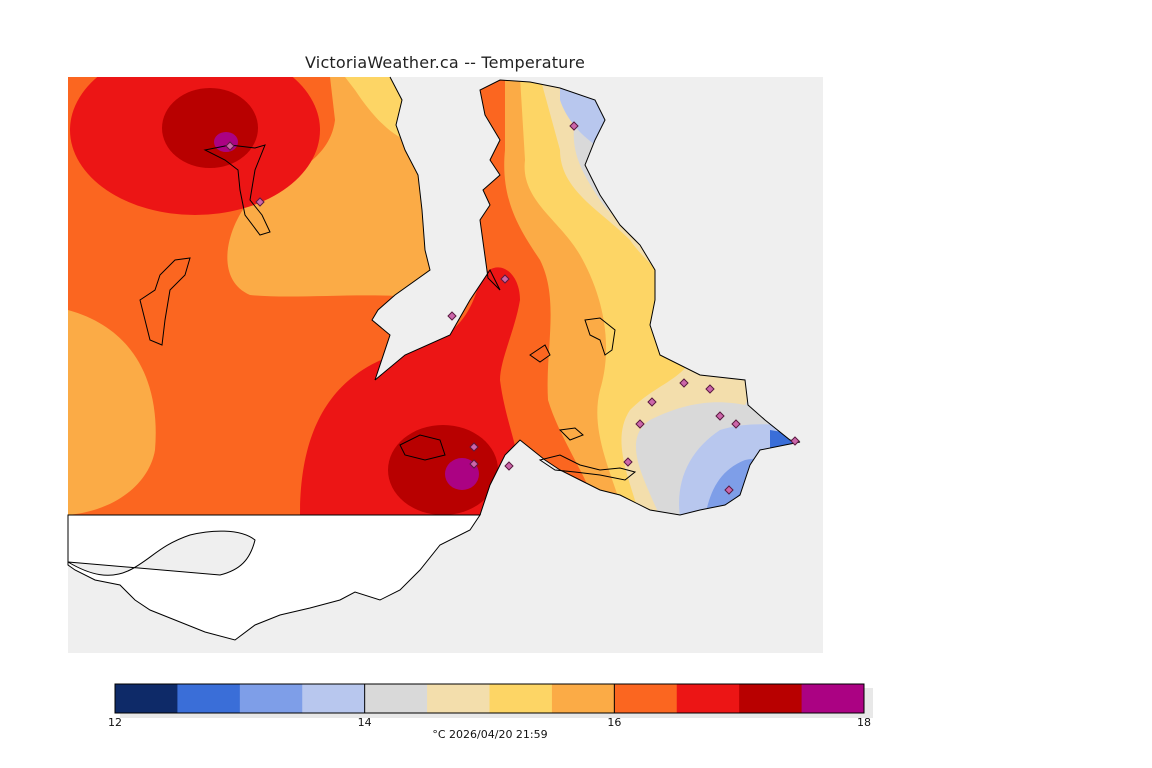  What do you see at coordinates (365, 722) in the screenshot?
I see `legend-tick-label: 14` at bounding box center [365, 722].